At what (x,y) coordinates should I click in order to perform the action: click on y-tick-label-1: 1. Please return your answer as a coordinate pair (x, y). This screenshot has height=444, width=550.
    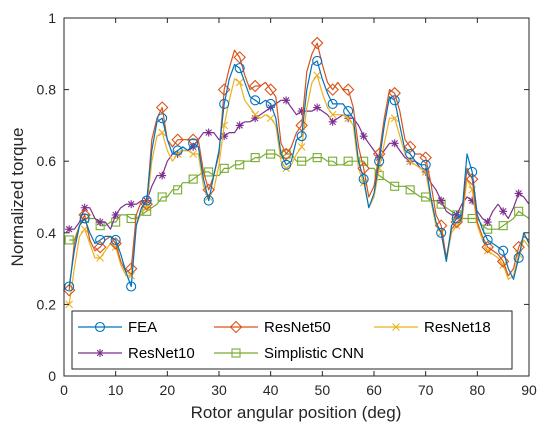
    Looking at the image, I should click on (52, 18).